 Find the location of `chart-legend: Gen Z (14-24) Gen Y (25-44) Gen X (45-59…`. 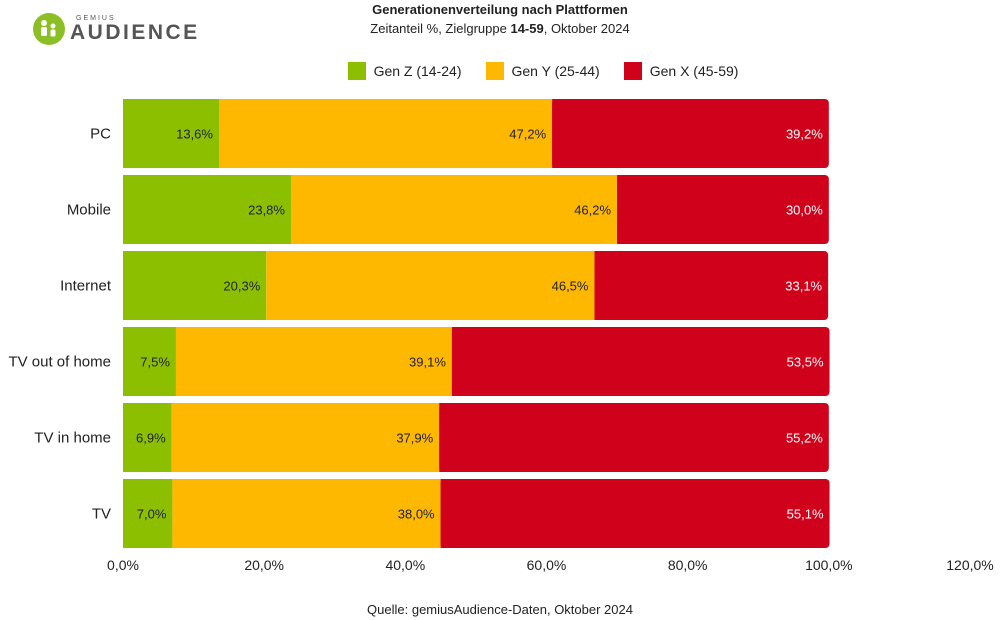

chart-legend: Gen Z (14-24) Gen Y (25-44) Gen X (45-59… is located at coordinates (500, 71).